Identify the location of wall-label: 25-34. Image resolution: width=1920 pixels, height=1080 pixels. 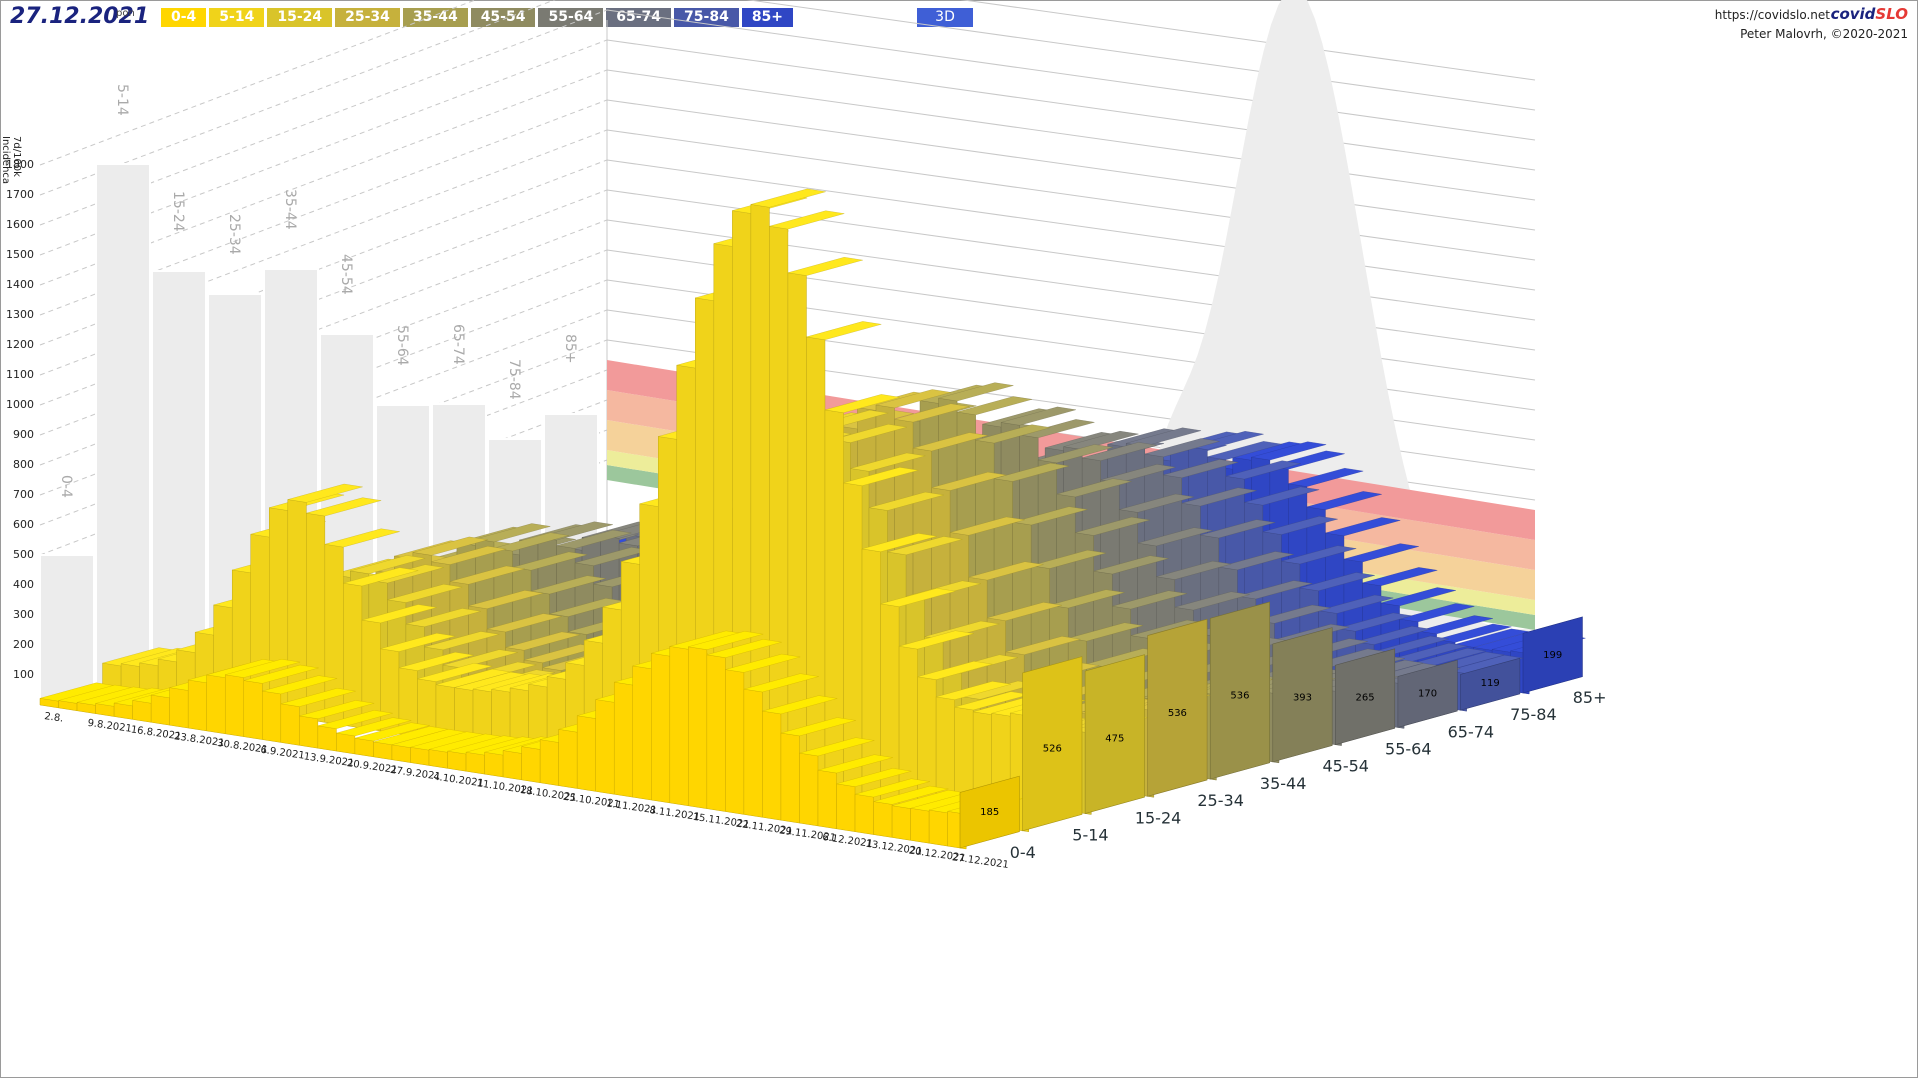
(234, 234).